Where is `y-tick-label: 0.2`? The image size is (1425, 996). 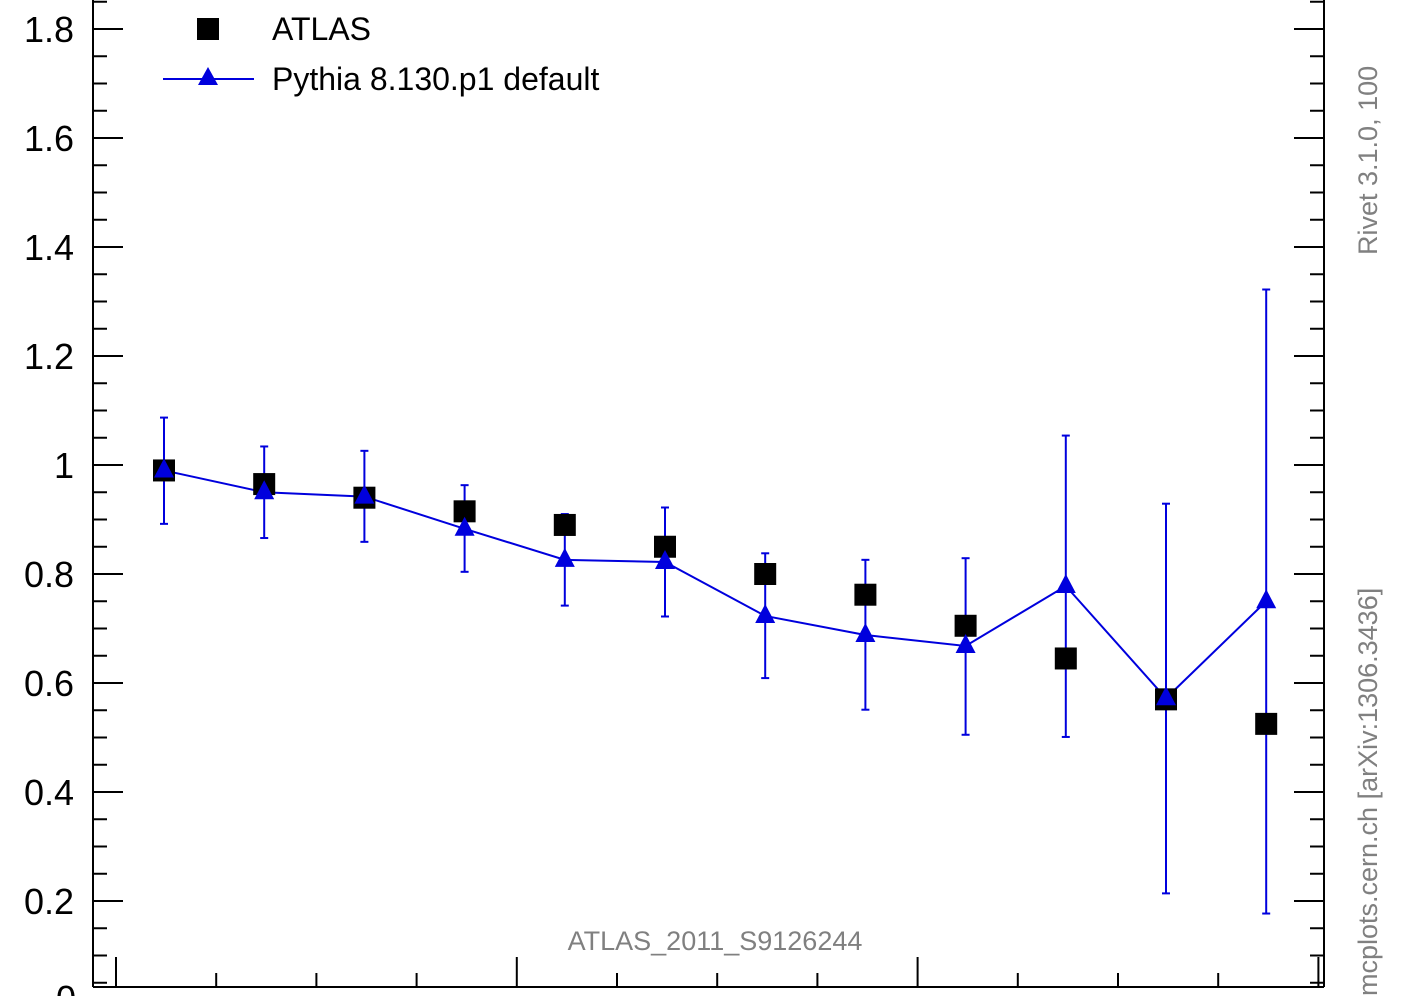
y-tick-label: 0.2 is located at coordinates (49, 901).